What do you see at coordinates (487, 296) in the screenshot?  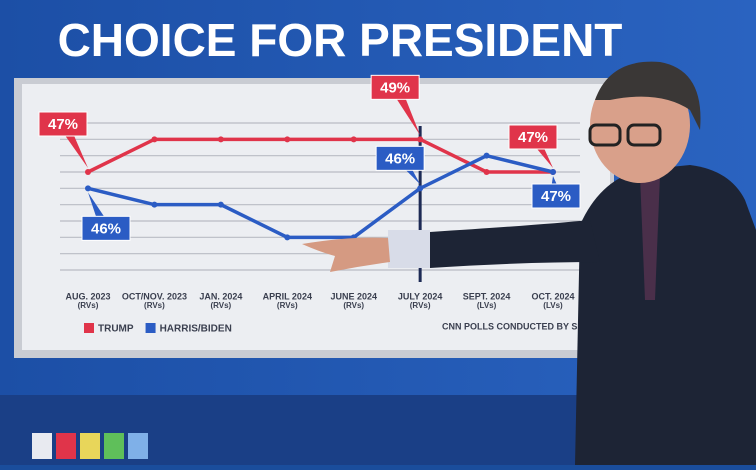 I see `x-tick-label: SEPT. 2024` at bounding box center [487, 296].